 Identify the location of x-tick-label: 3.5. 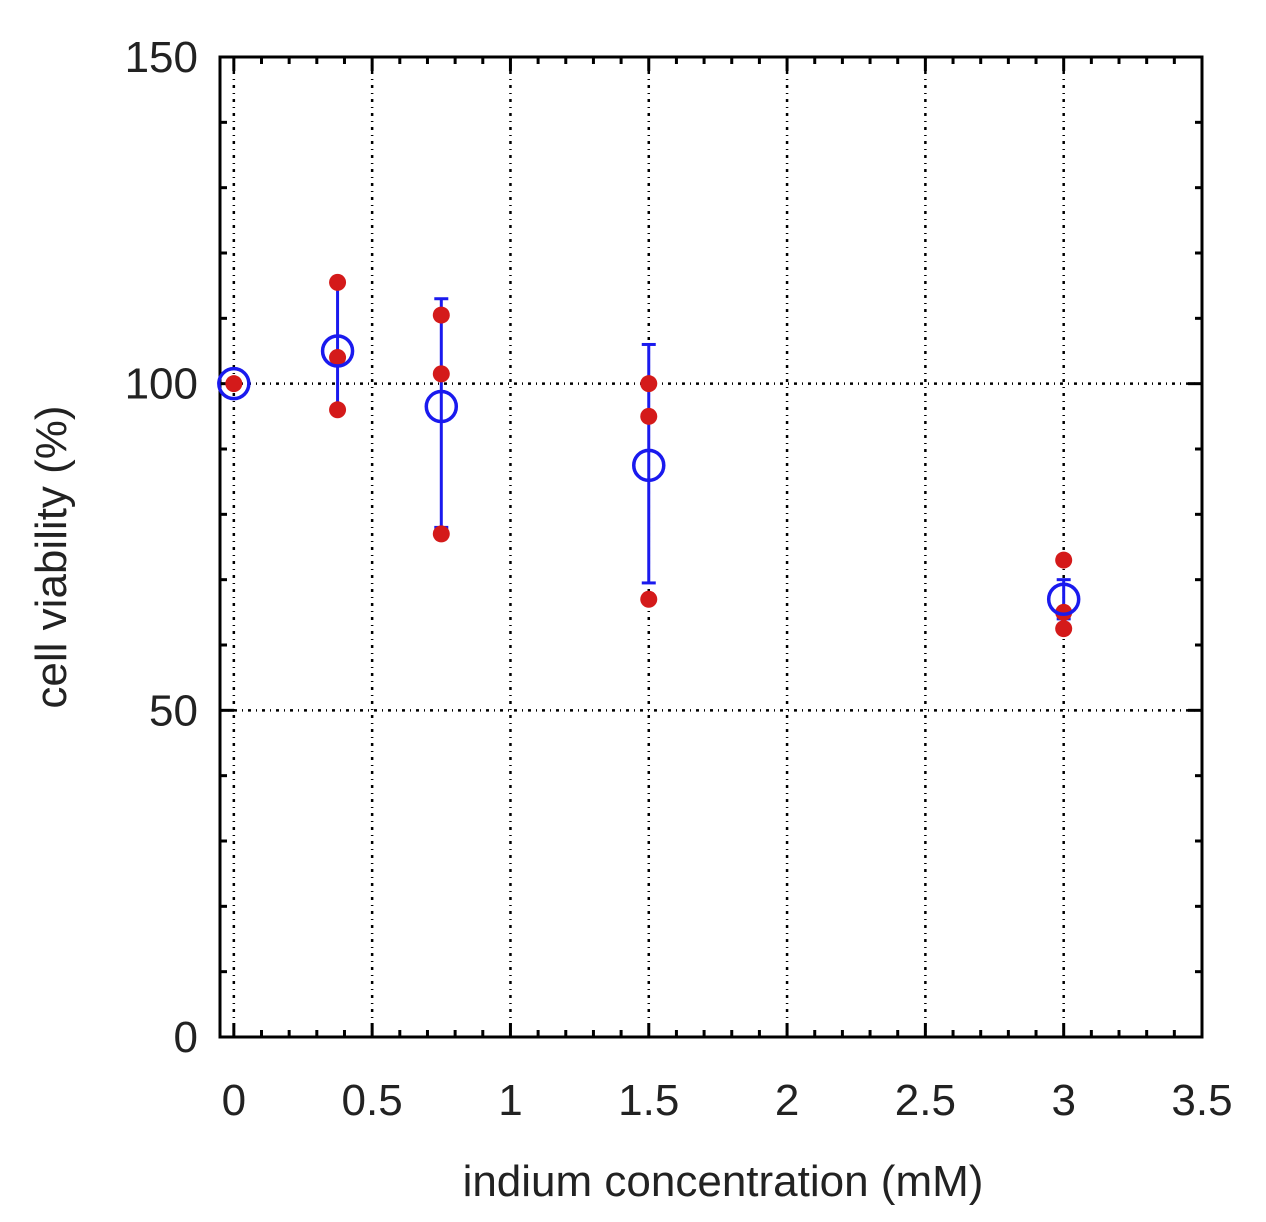
(1201, 1100).